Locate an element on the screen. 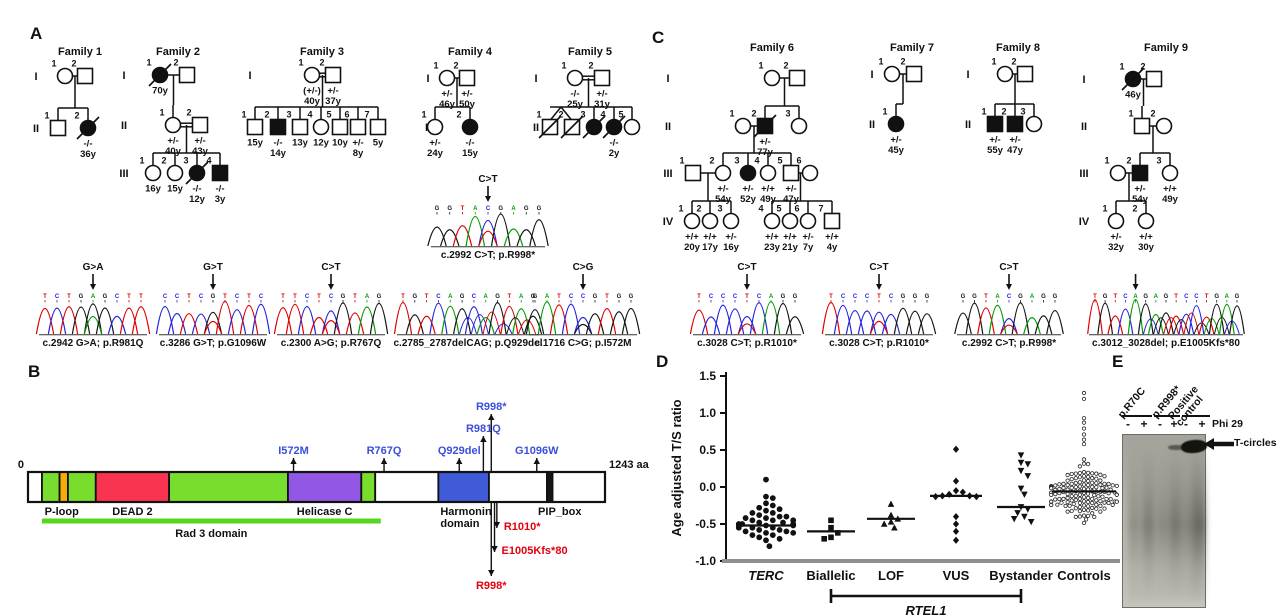 The width and height of the screenshot is (1280, 616). svg-text: G1096W is located at coordinates (537, 451).